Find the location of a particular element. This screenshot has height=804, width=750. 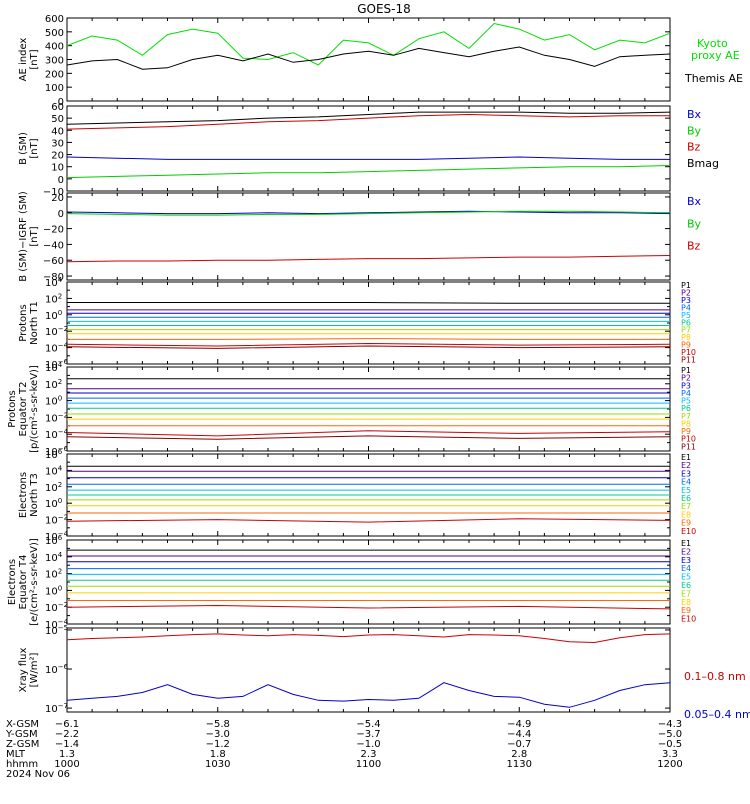

legend-themis: Themis AE is located at coordinates (713, 78).